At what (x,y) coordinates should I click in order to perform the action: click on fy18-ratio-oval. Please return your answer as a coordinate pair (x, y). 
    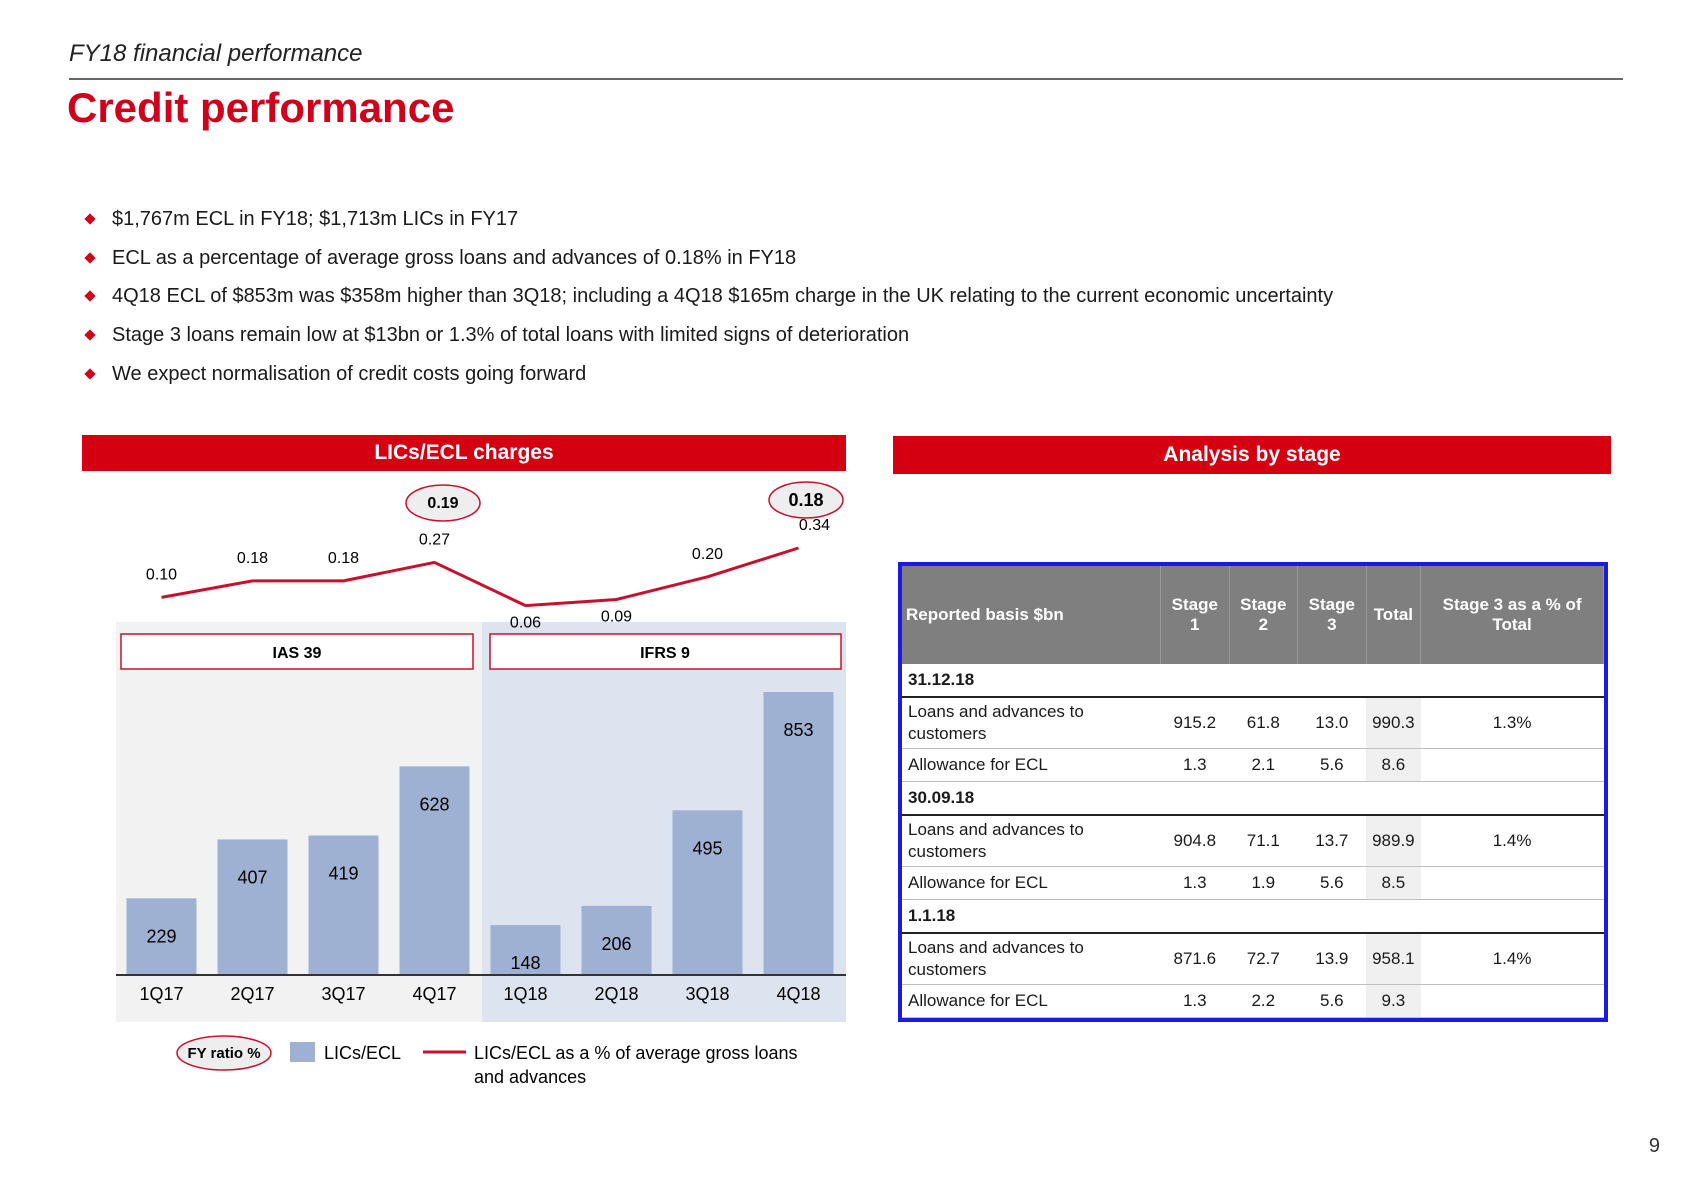
    Looking at the image, I should click on (806, 500).